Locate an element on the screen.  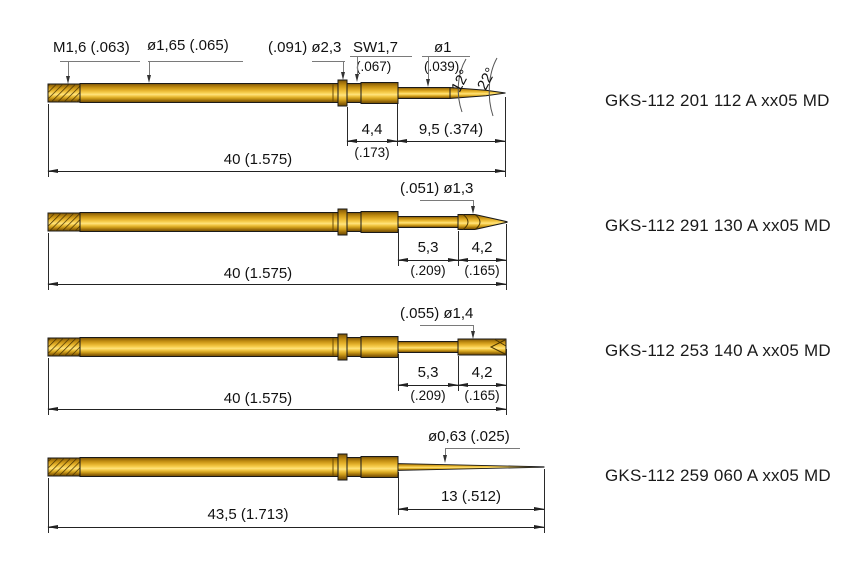
dim-tip-length: 13 (.512) is located at coordinates (471, 496).